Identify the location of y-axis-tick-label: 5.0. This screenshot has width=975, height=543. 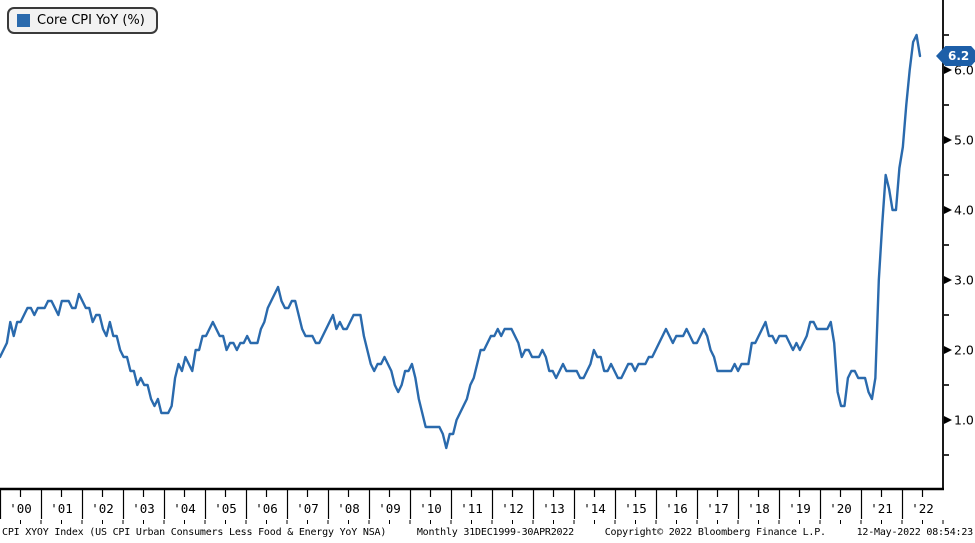
(964, 140).